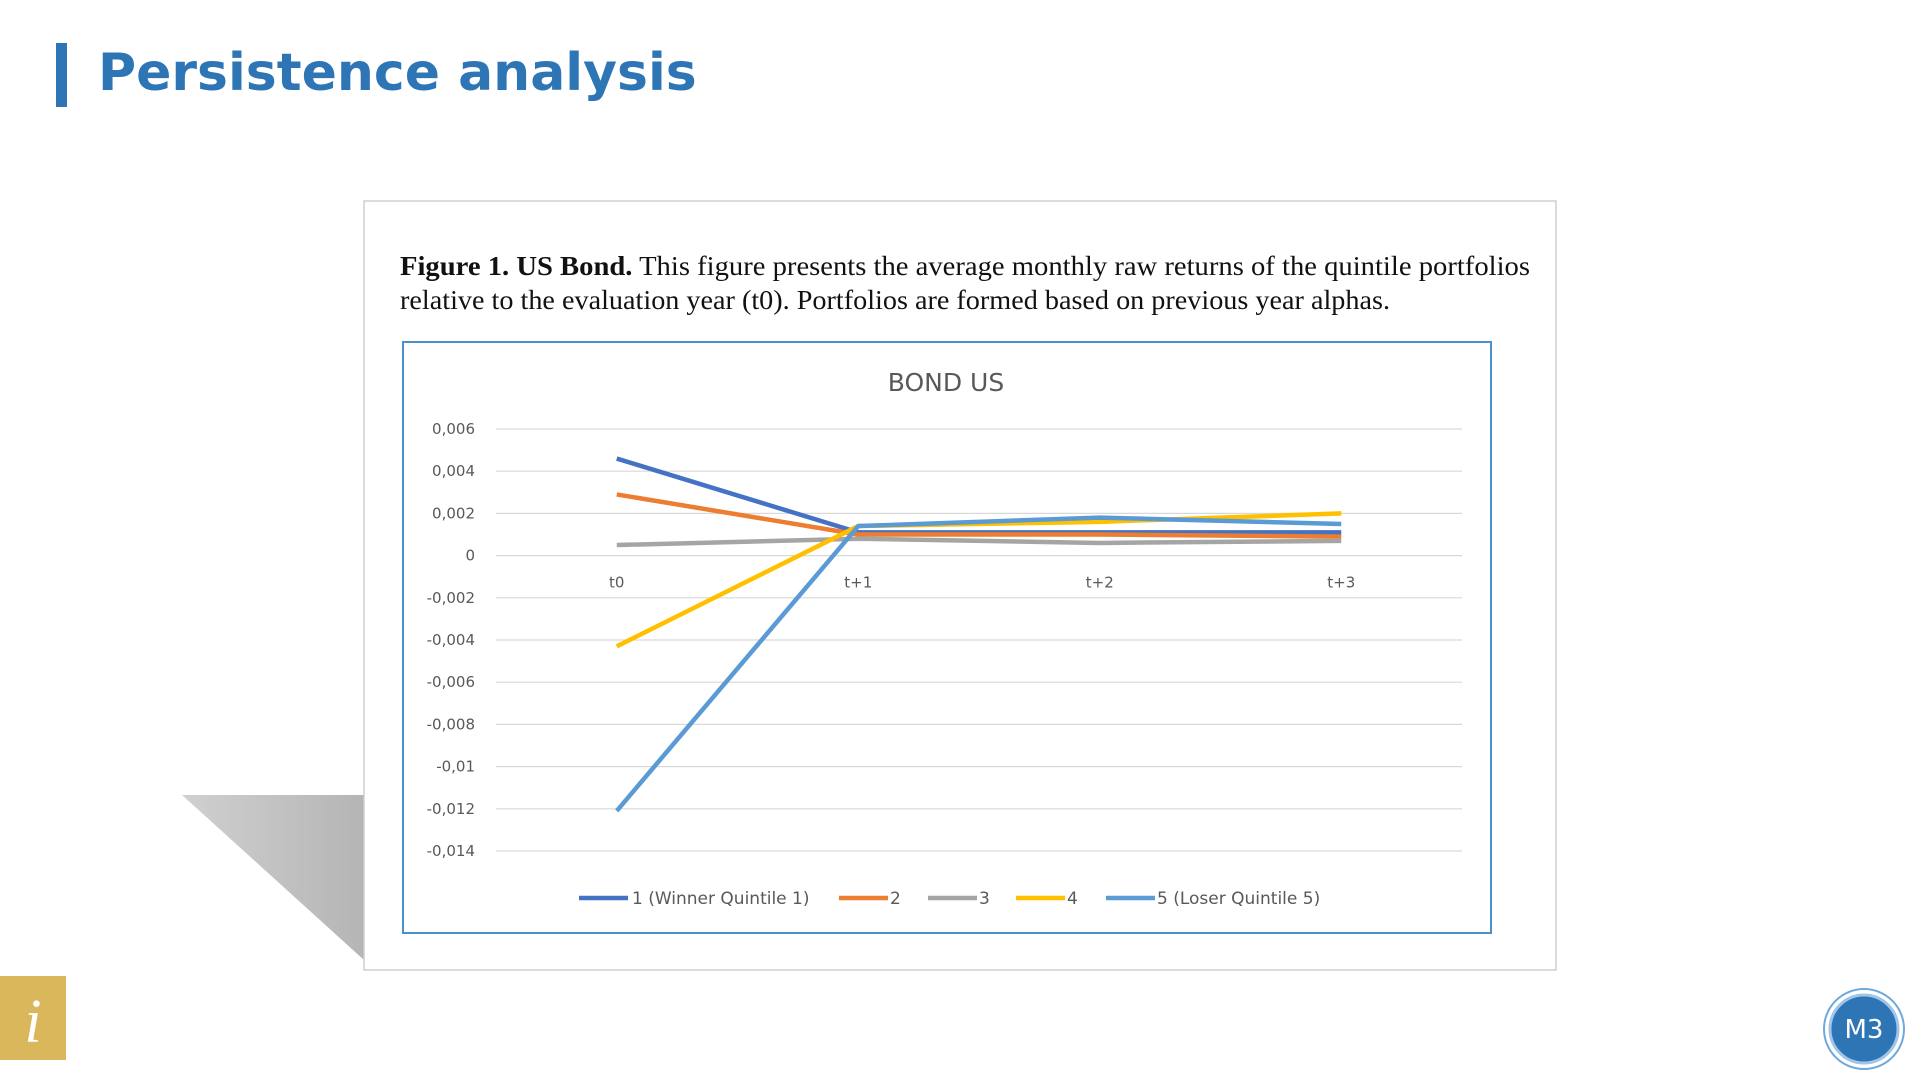 The image size is (1920, 1080). What do you see at coordinates (453, 513) in the screenshot?
I see `y-tick-label: 0,002` at bounding box center [453, 513].